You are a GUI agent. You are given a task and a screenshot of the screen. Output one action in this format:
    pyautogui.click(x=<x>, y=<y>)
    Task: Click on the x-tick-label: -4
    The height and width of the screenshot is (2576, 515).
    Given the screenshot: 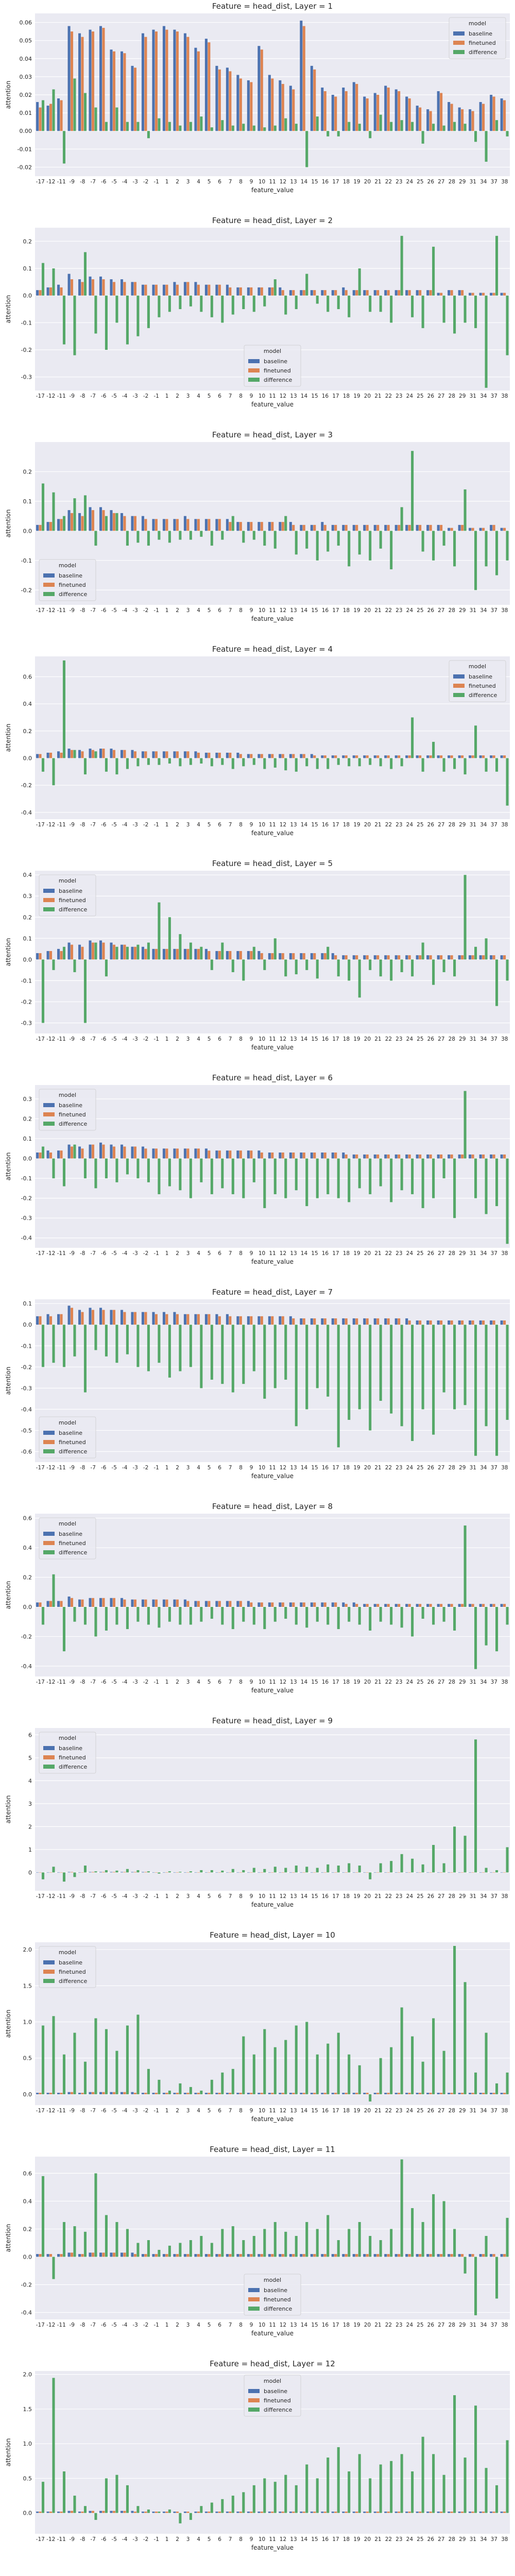 What is the action you would take?
    pyautogui.click(x=125, y=182)
    